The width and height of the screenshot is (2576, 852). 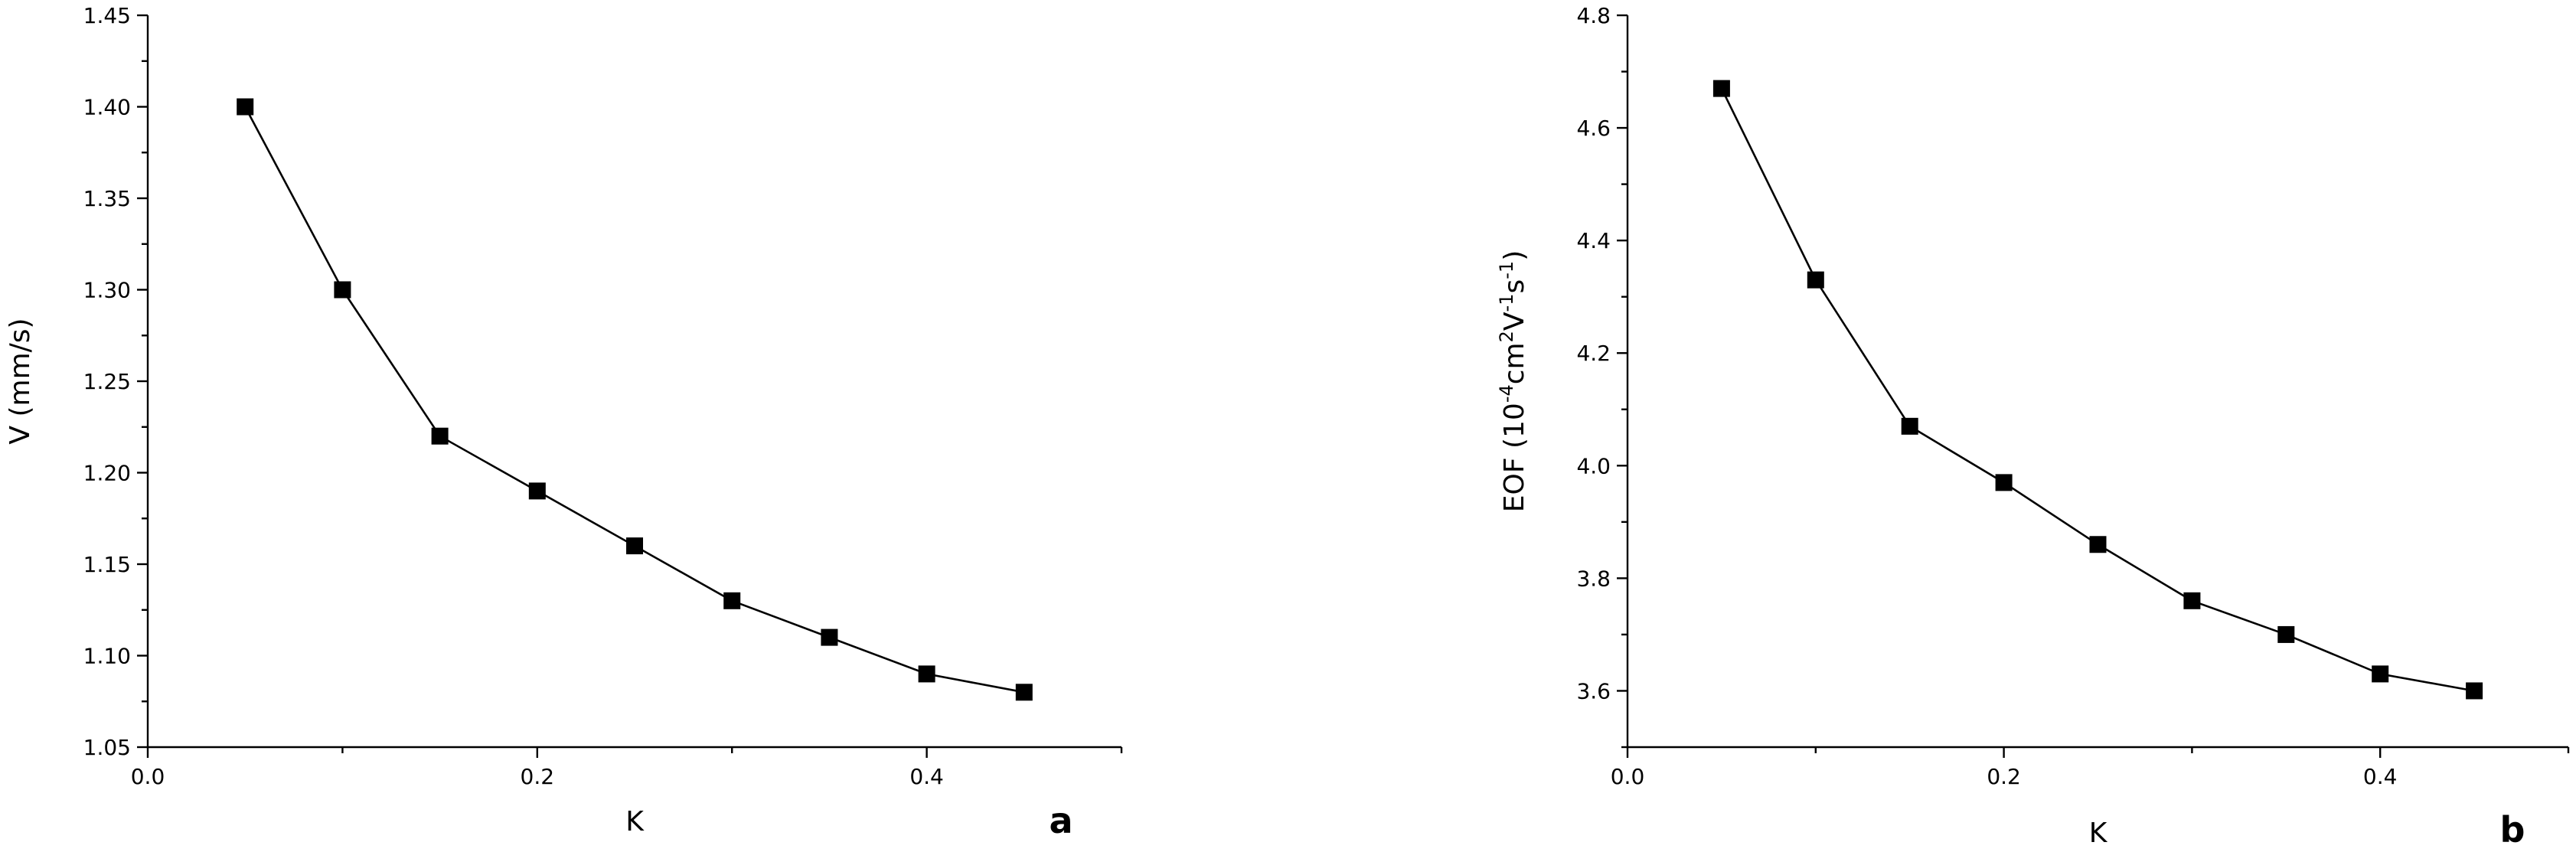 What do you see at coordinates (107, 656) in the screenshot?
I see `y-tick-label: 1.10` at bounding box center [107, 656].